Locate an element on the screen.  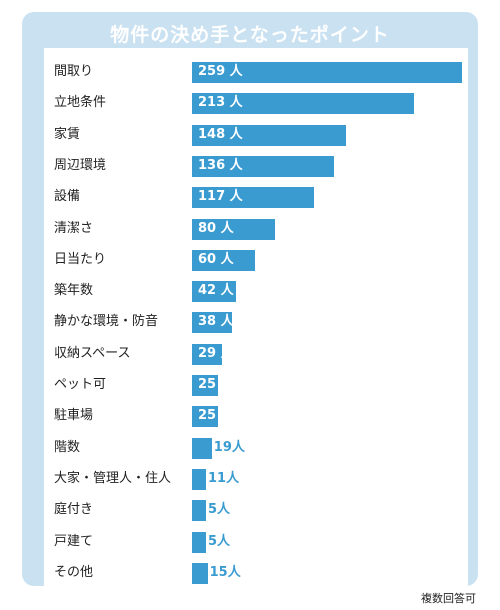
value-label: 259 人 is located at coordinates (220, 71).